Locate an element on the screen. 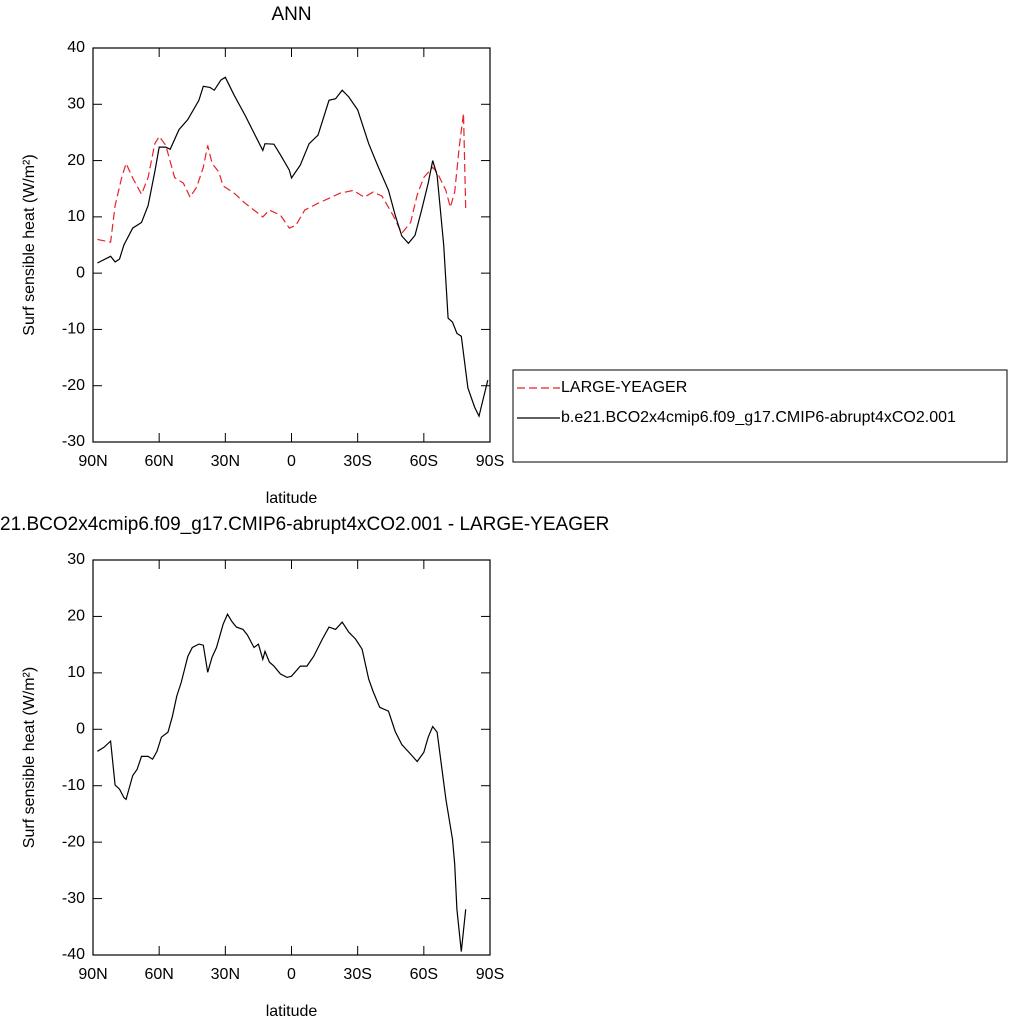  legend-box is located at coordinates (760, 416).